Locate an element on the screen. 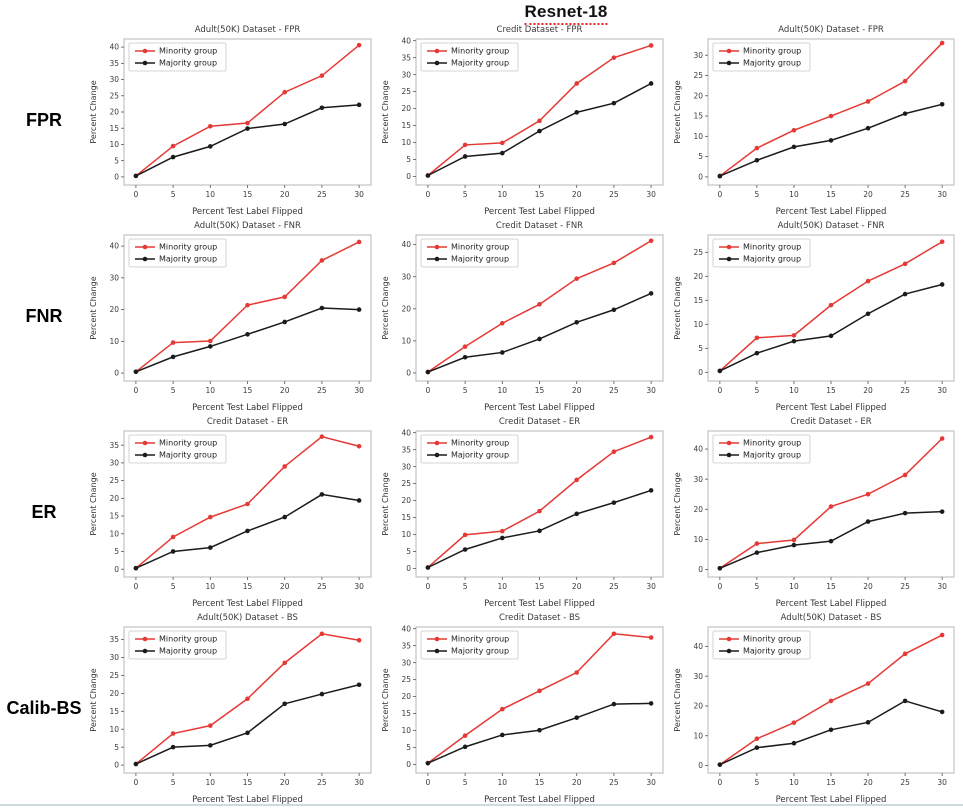 The image size is (963, 809). chart-title: Credit Dataset - BS is located at coordinates (539, 618).